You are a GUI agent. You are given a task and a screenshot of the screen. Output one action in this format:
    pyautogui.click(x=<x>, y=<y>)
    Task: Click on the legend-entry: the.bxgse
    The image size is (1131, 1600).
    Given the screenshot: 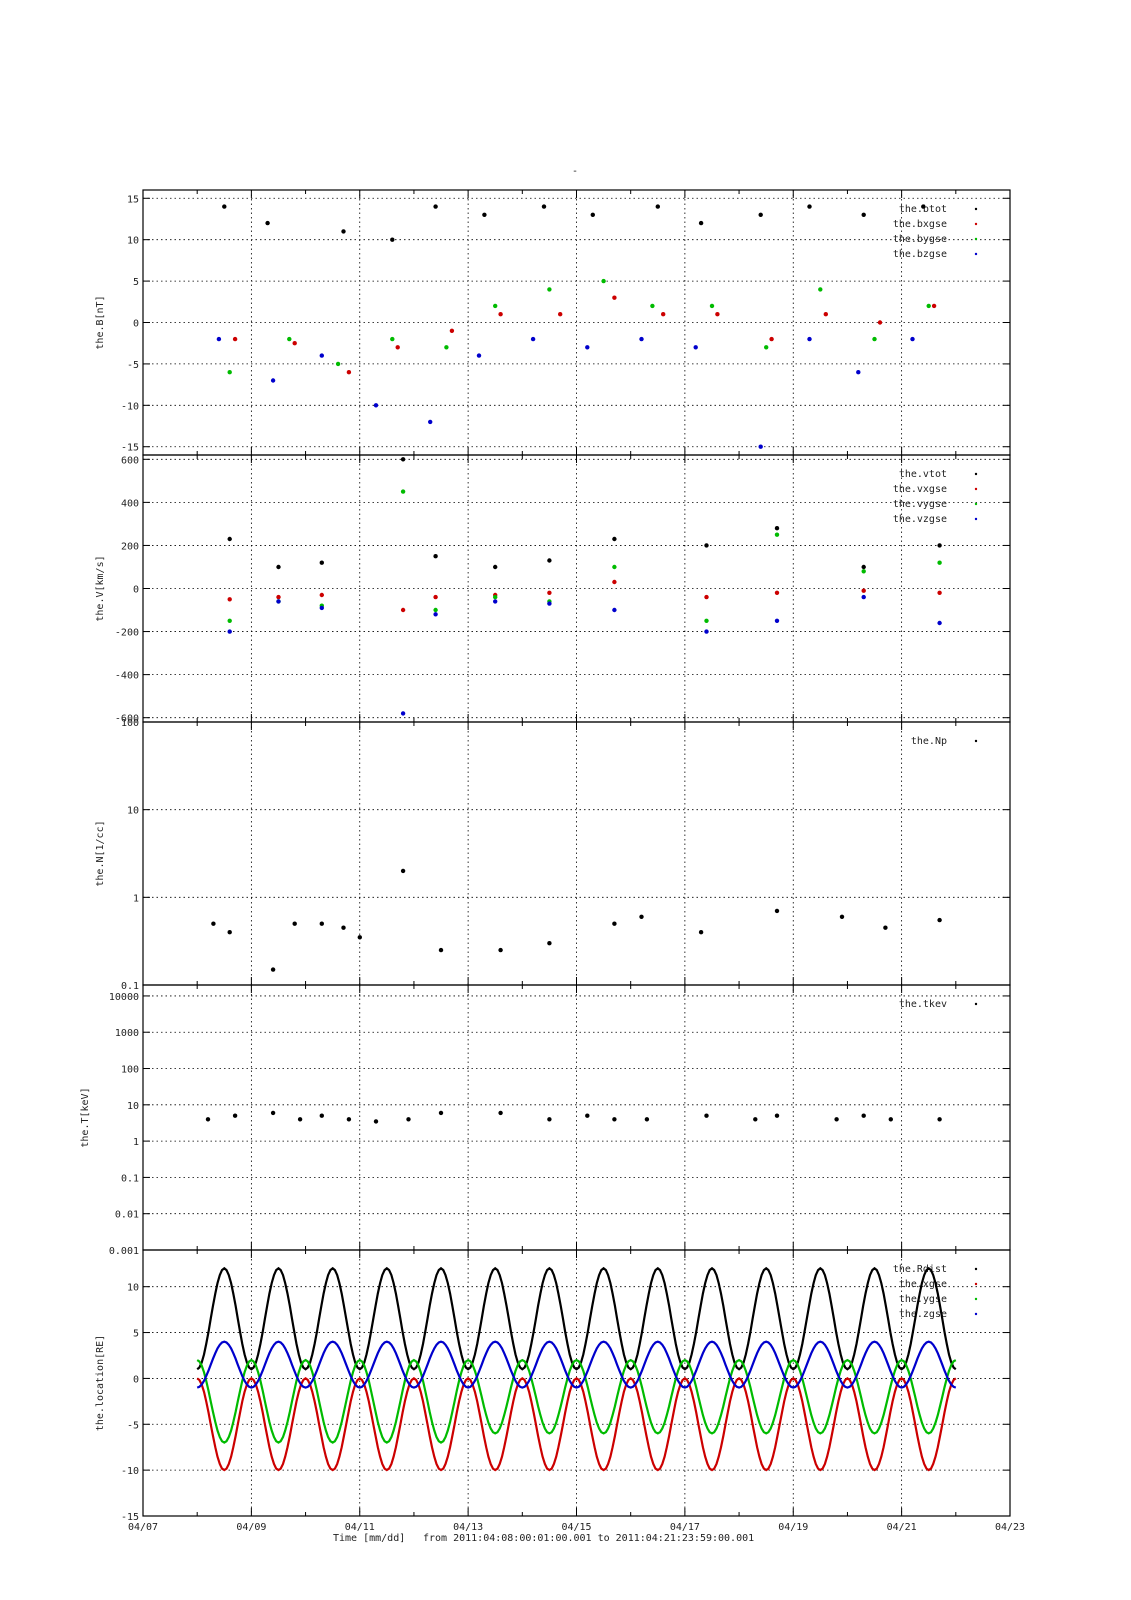 What is the action you would take?
    pyautogui.click(x=920, y=224)
    